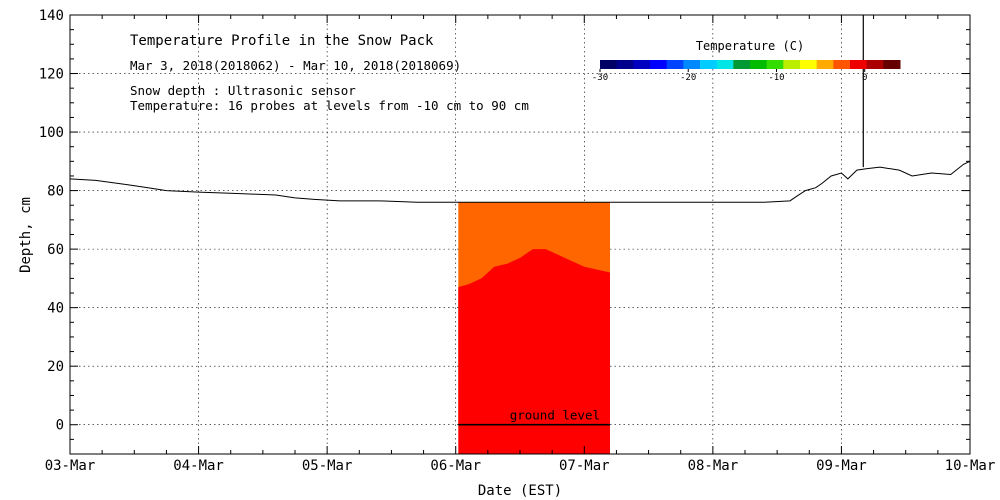 The width and height of the screenshot is (1000, 500). What do you see at coordinates (534, 337) in the screenshot?
I see `warm-snow-layer` at bounding box center [534, 337].